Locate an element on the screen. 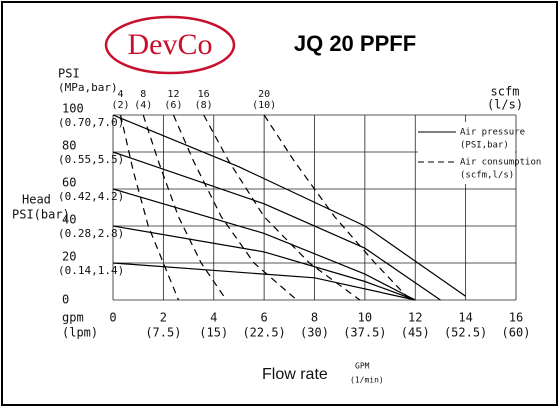  x-tick-label: 4 is located at coordinates (213, 318).